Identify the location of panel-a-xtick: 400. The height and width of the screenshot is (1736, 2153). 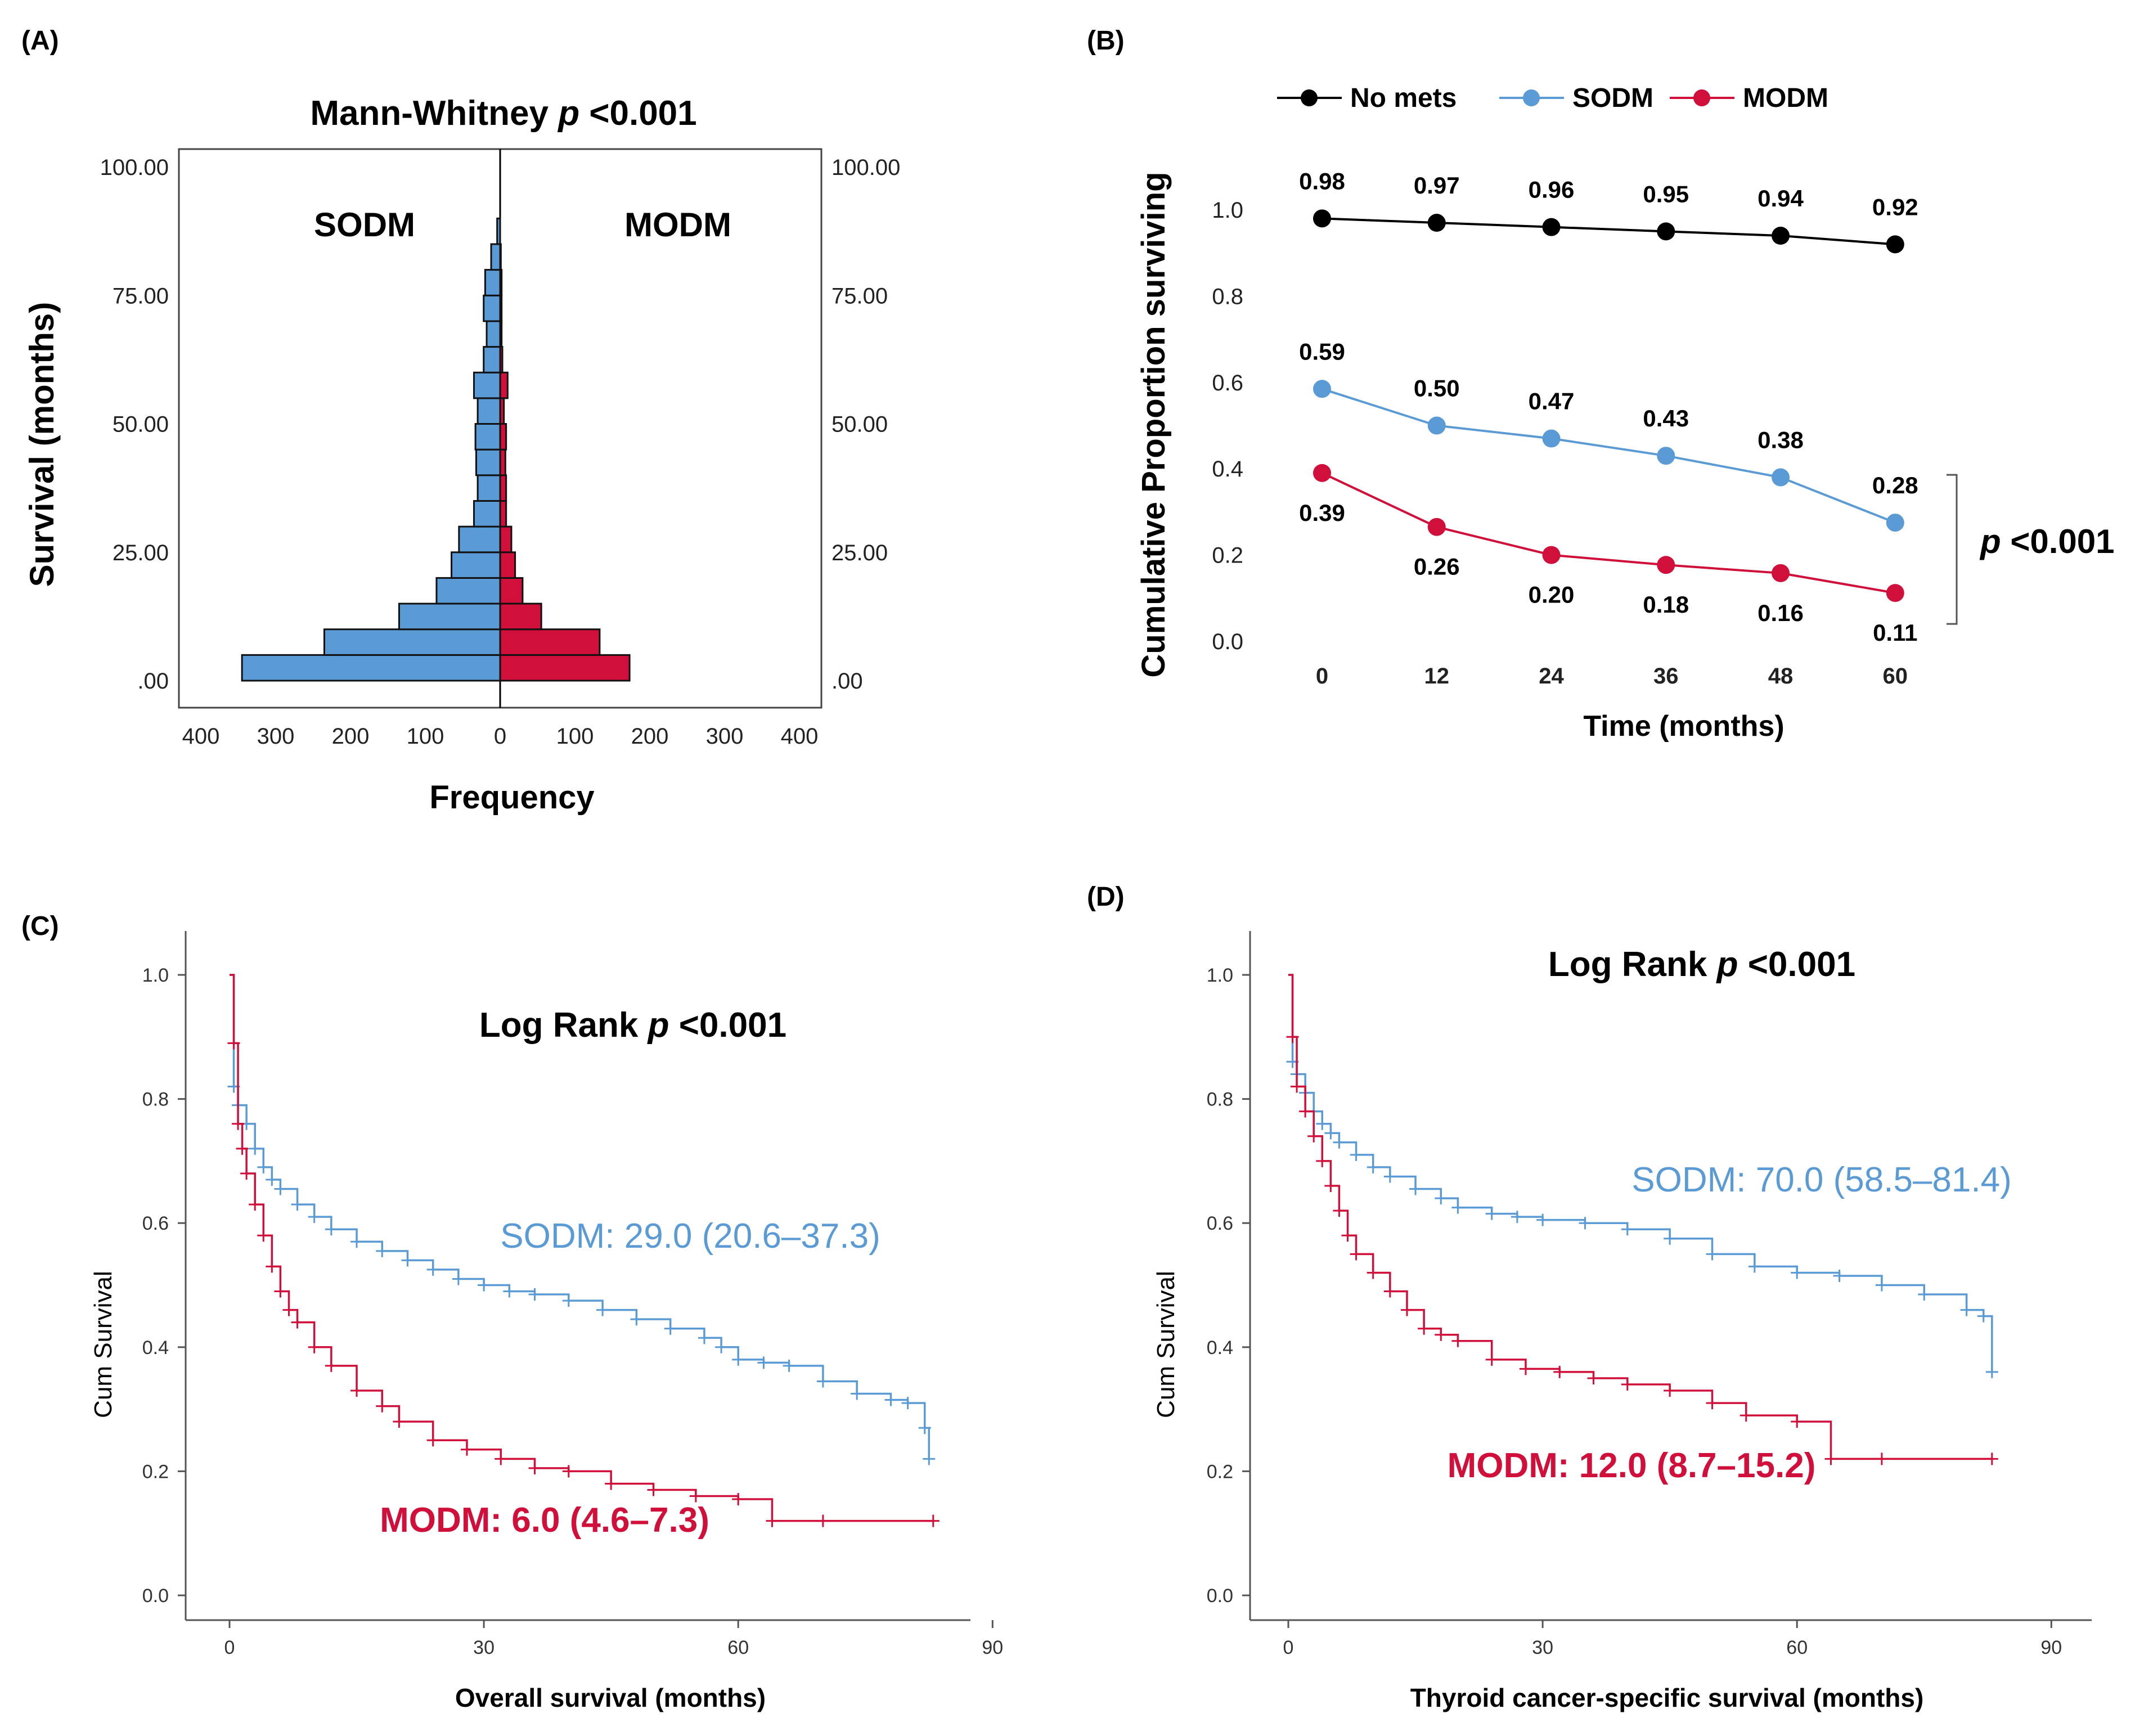
(800, 737).